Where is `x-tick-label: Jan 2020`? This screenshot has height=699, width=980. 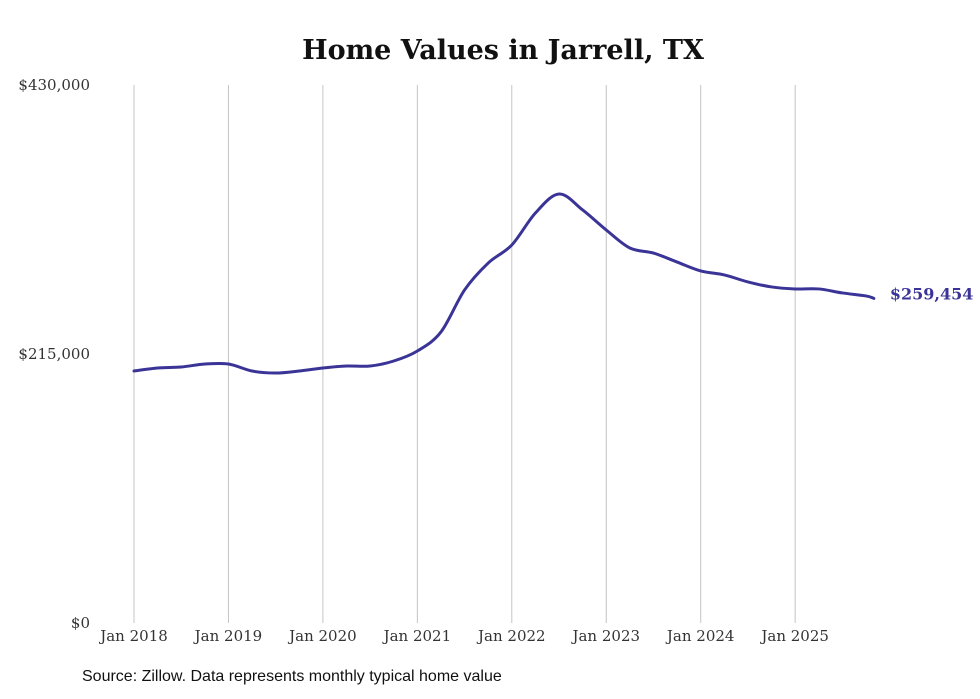 x-tick-label: Jan 2020 is located at coordinates (322, 636).